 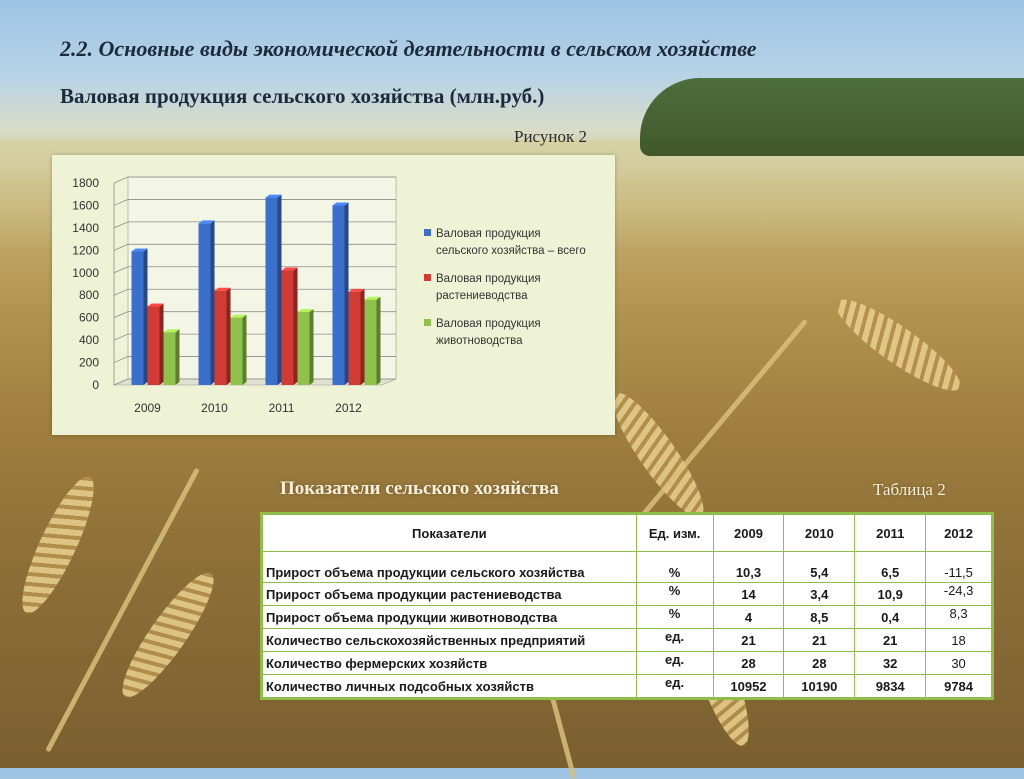 What do you see at coordinates (282, 408) in the screenshot?
I see `x-tick-label: 2011` at bounding box center [282, 408].